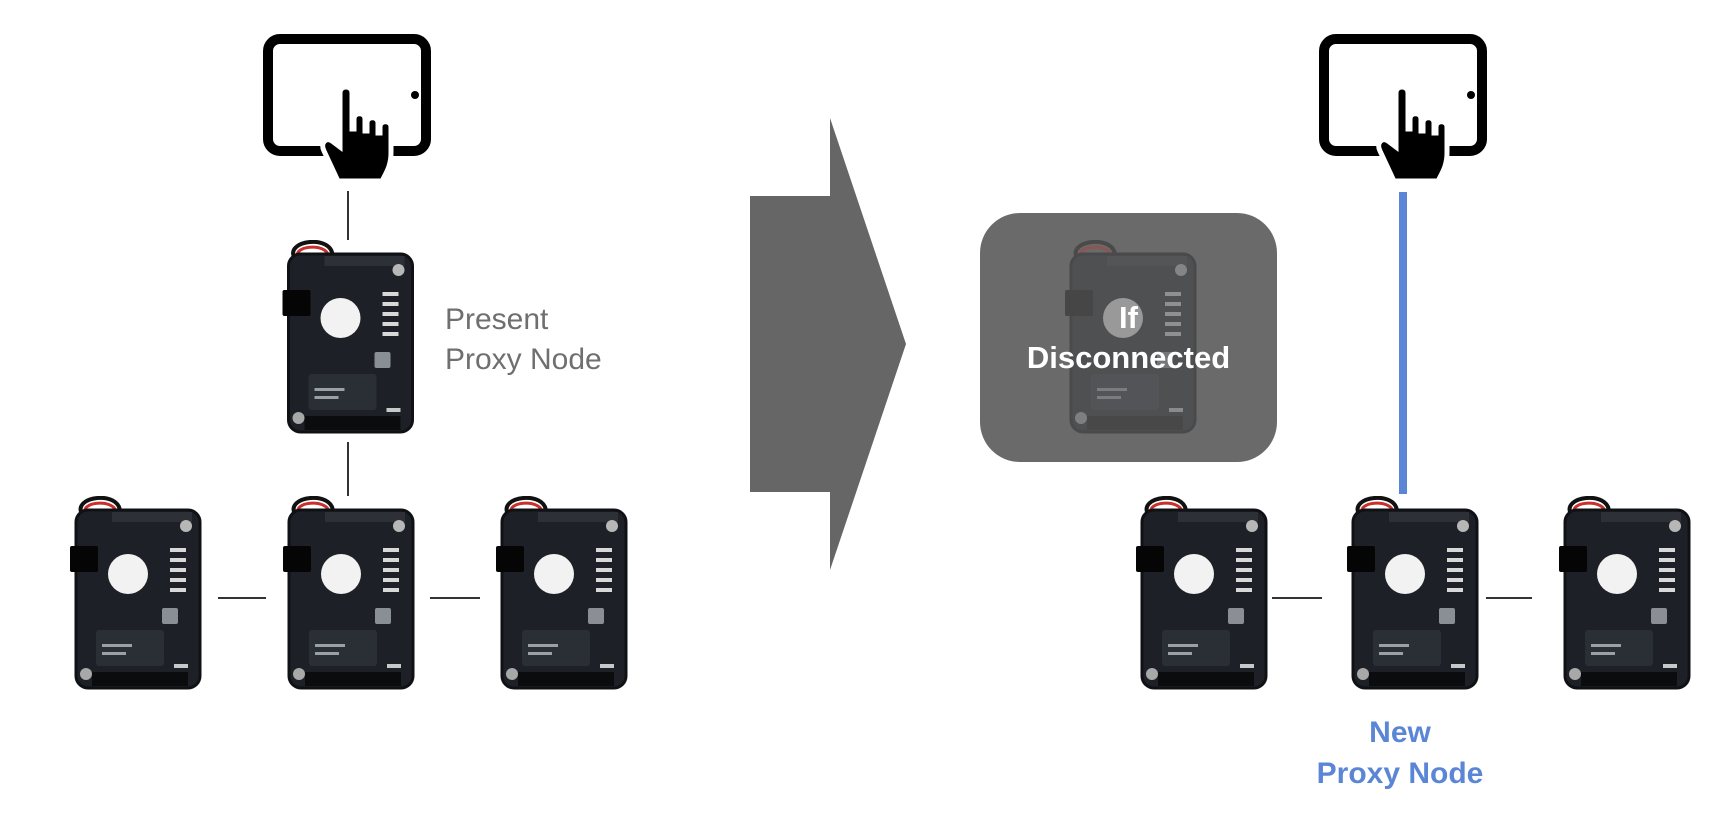 The width and height of the screenshot is (1718, 824). I want to click on right-tablet-icon, so click(1403, 108).